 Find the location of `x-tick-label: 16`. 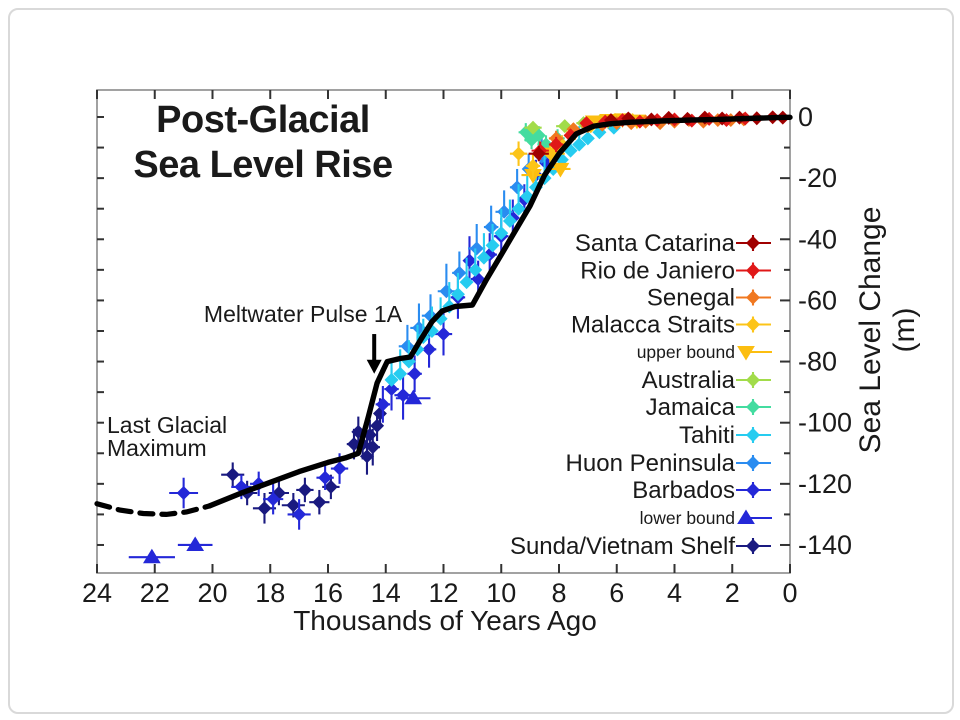

x-tick-label: 16 is located at coordinates (328, 593).